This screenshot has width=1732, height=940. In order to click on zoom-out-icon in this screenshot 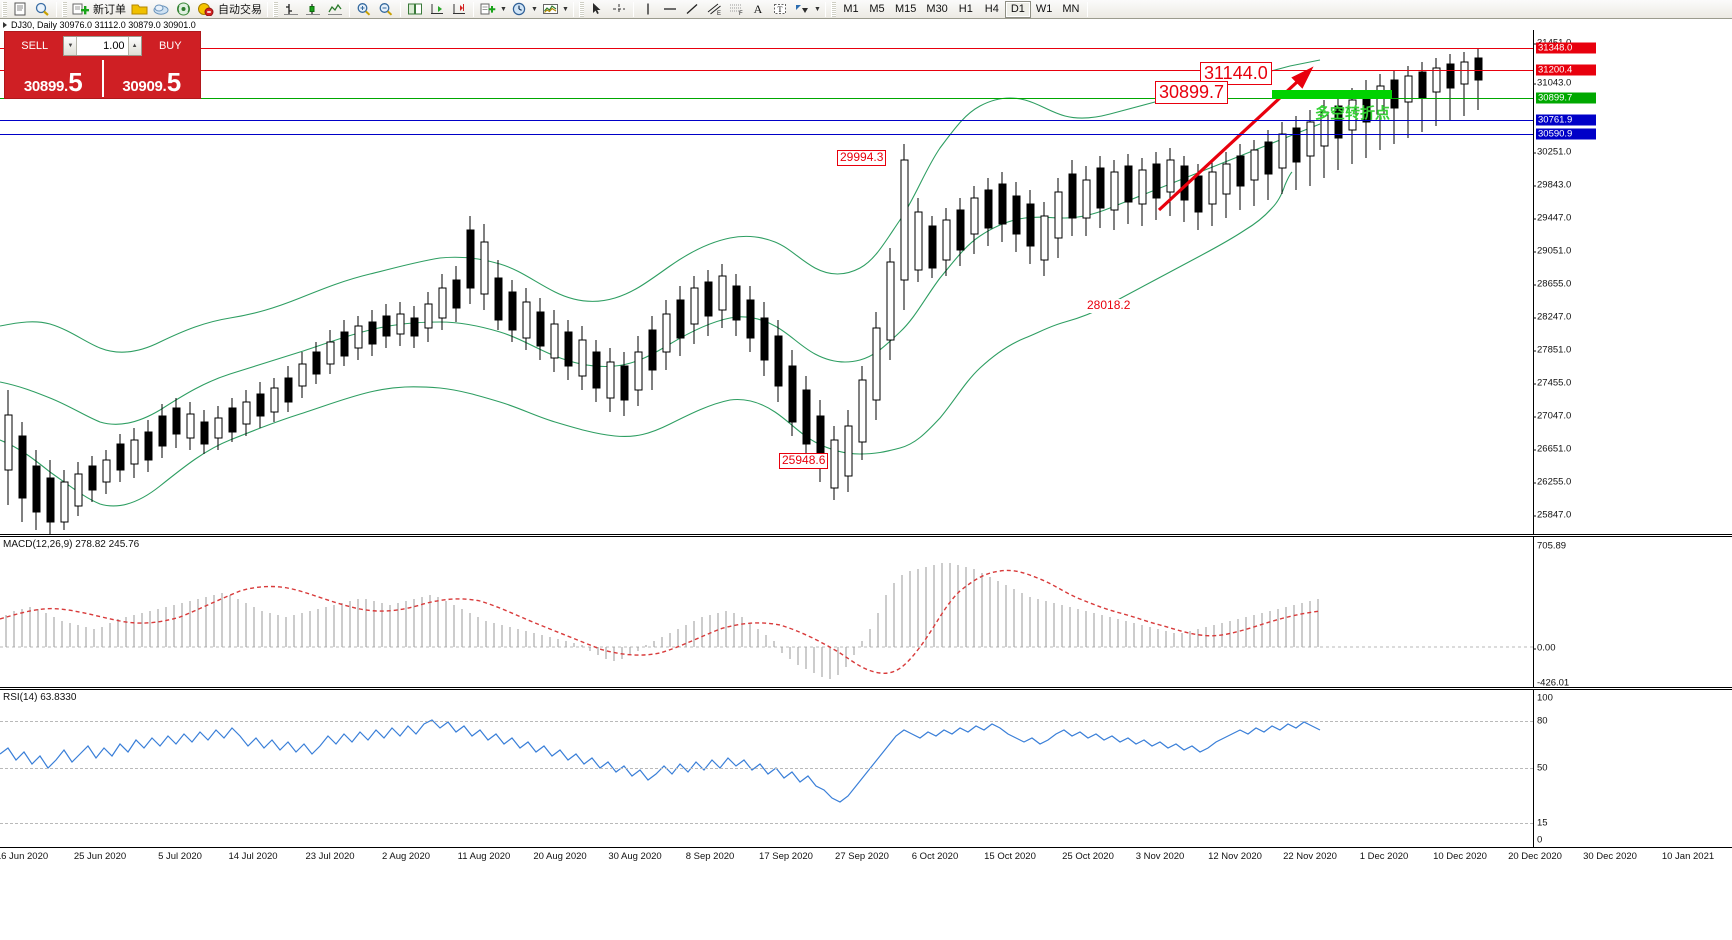, I will do `click(386, 9)`.